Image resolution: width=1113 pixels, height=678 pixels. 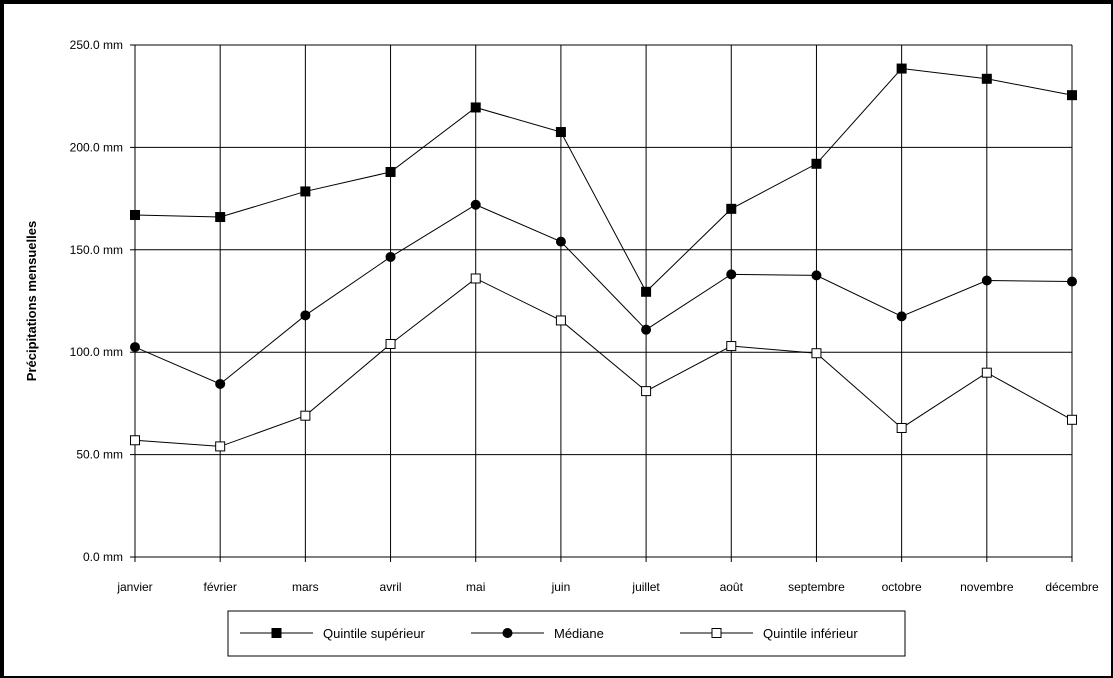 What do you see at coordinates (391, 587) in the screenshot?
I see `x-tick-label: avril` at bounding box center [391, 587].